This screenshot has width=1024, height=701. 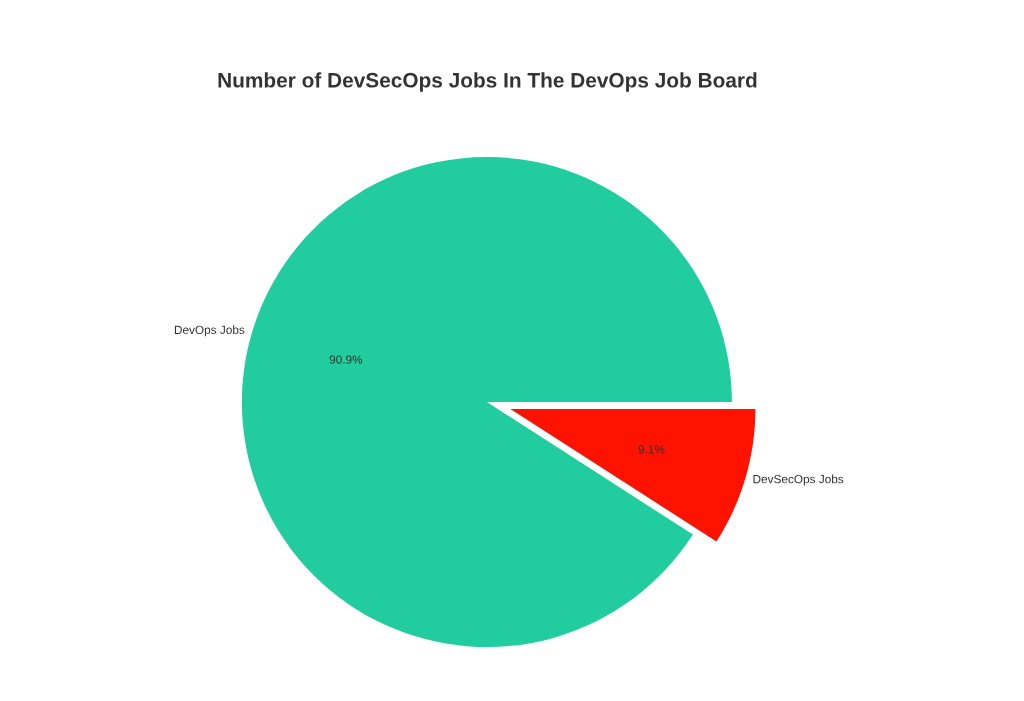 I want to click on slice-label: DevOps Jobs, so click(x=209, y=331).